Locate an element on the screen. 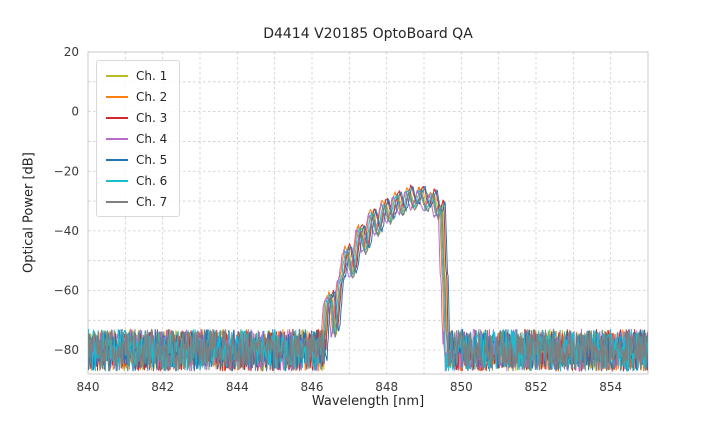  y-tick-label: −80 is located at coordinates (66, 350).